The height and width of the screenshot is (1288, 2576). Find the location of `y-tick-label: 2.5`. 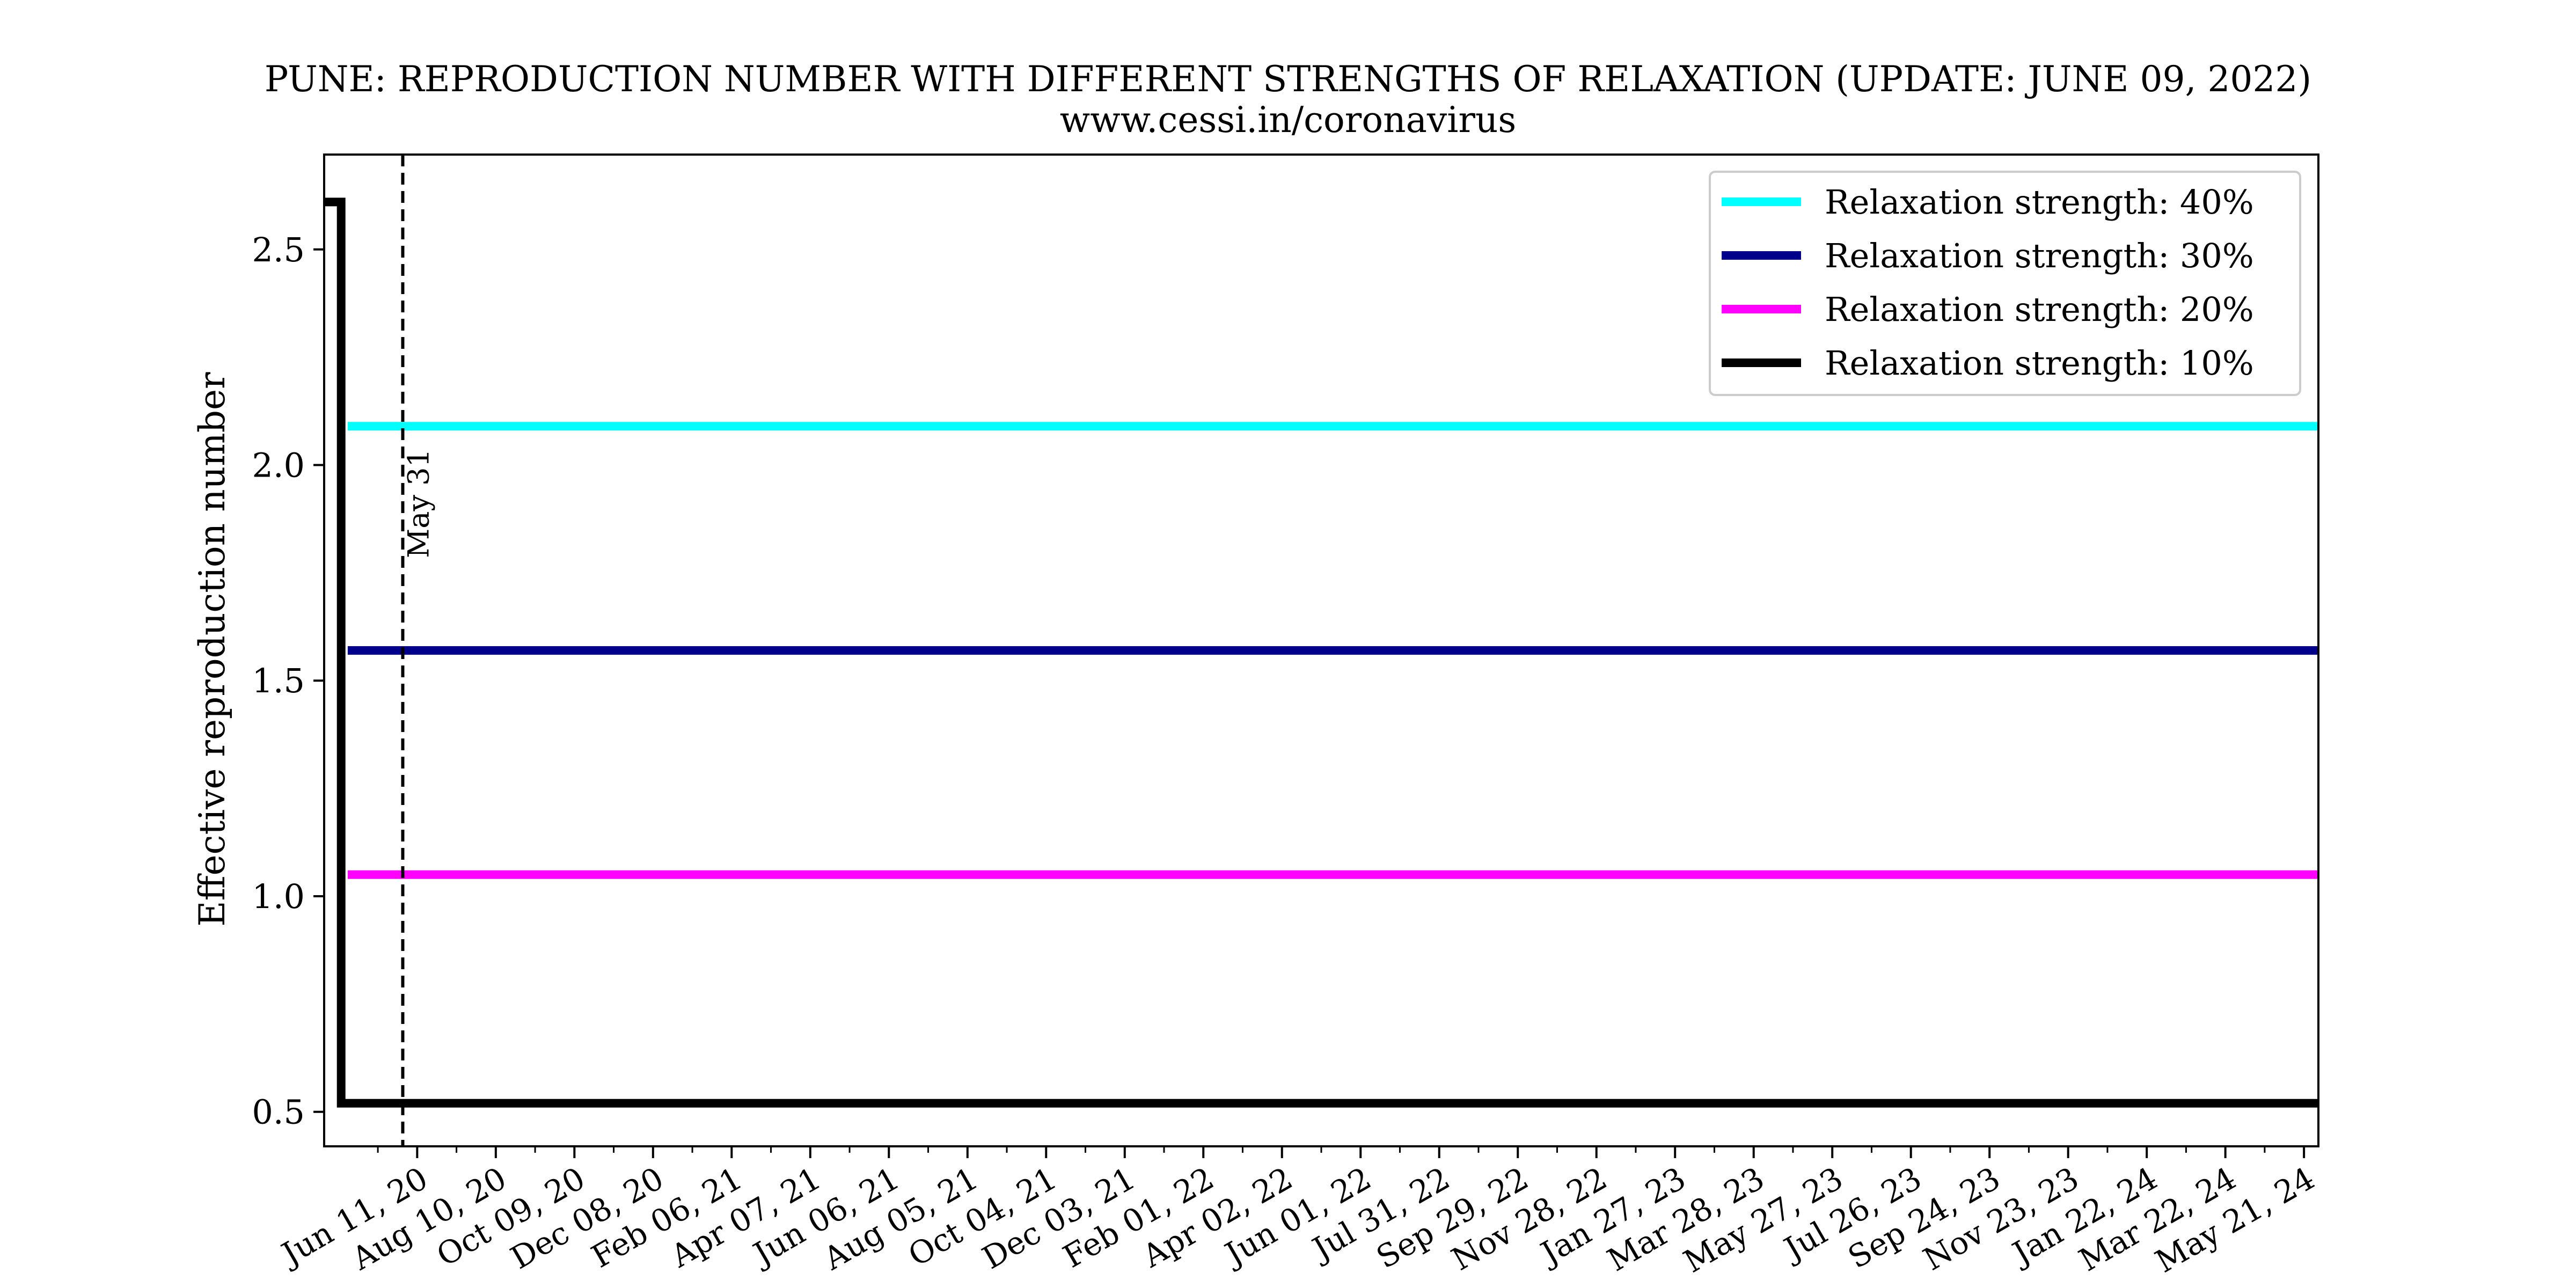

y-tick-label: 2.5 is located at coordinates (278, 249).